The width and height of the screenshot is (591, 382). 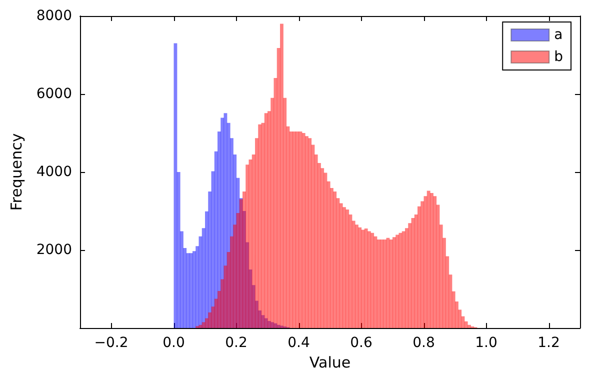 I want to click on x-tick-label: 0.8, so click(x=423, y=343).